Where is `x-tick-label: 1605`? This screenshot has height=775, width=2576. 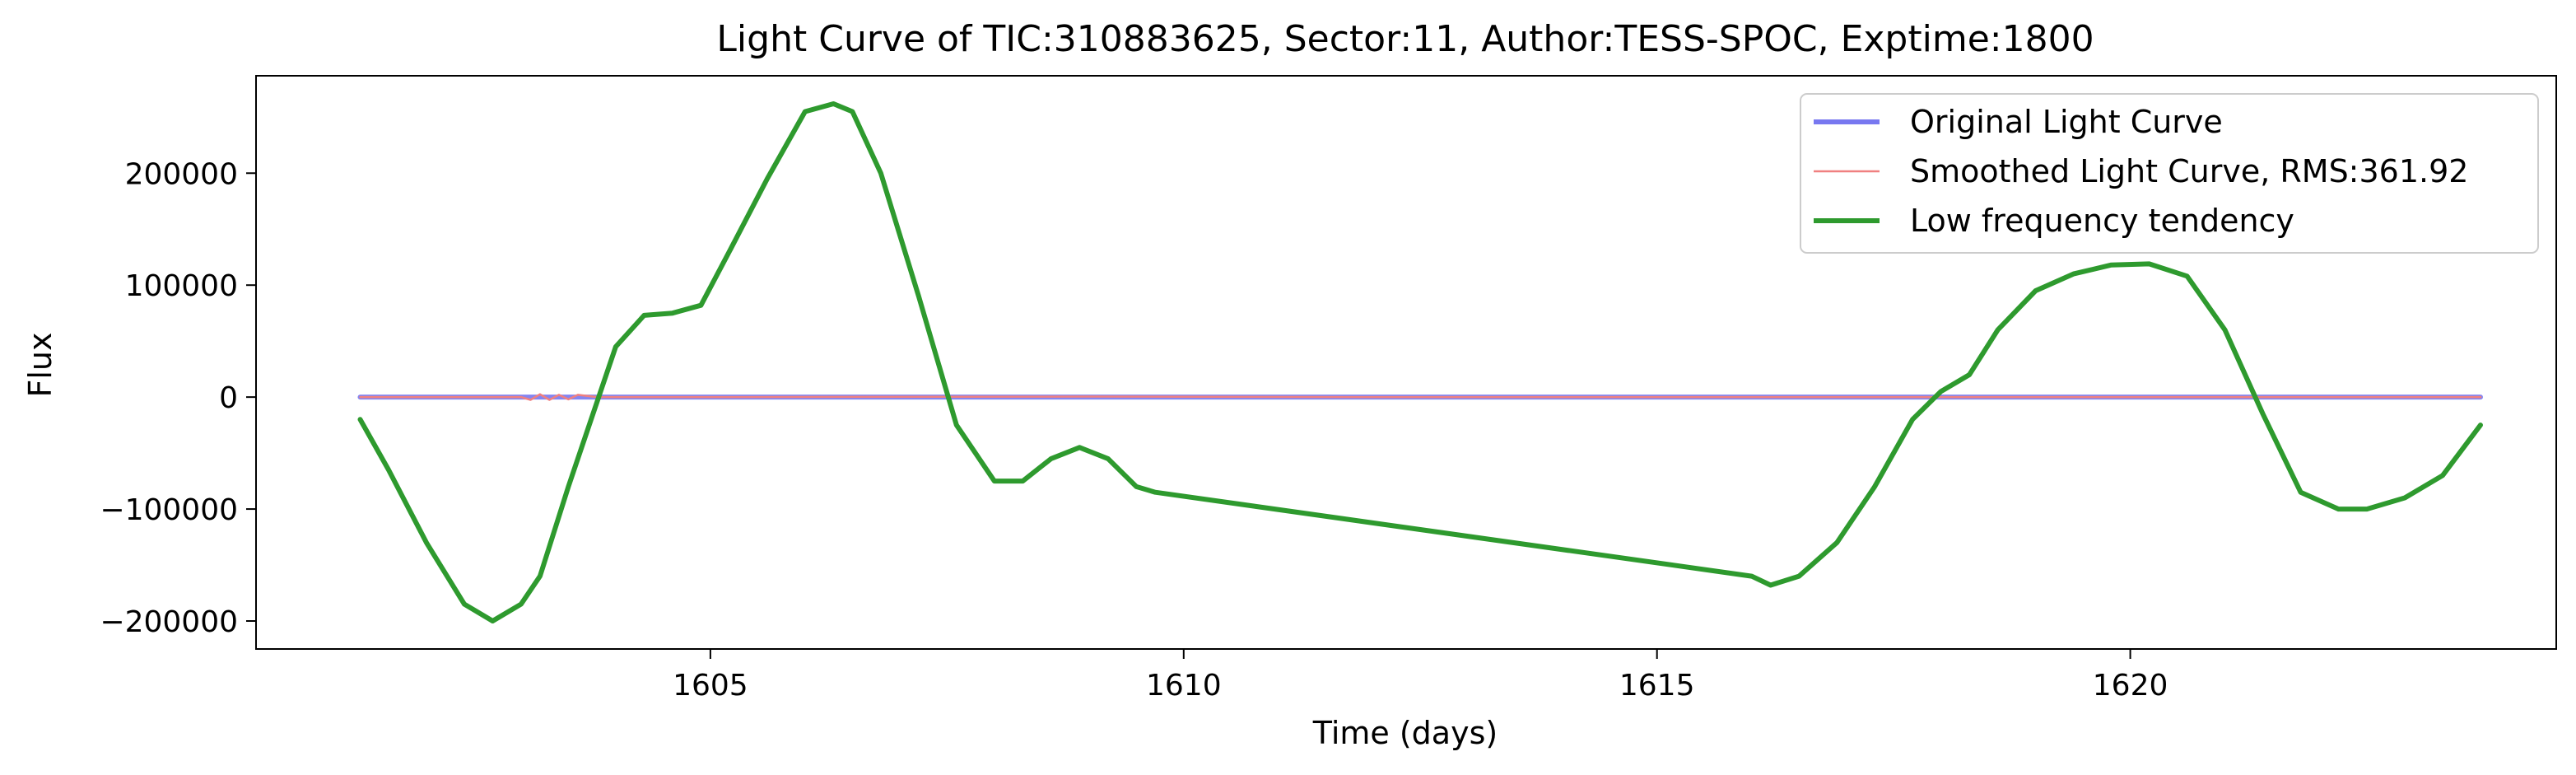 x-tick-label: 1605 is located at coordinates (710, 686).